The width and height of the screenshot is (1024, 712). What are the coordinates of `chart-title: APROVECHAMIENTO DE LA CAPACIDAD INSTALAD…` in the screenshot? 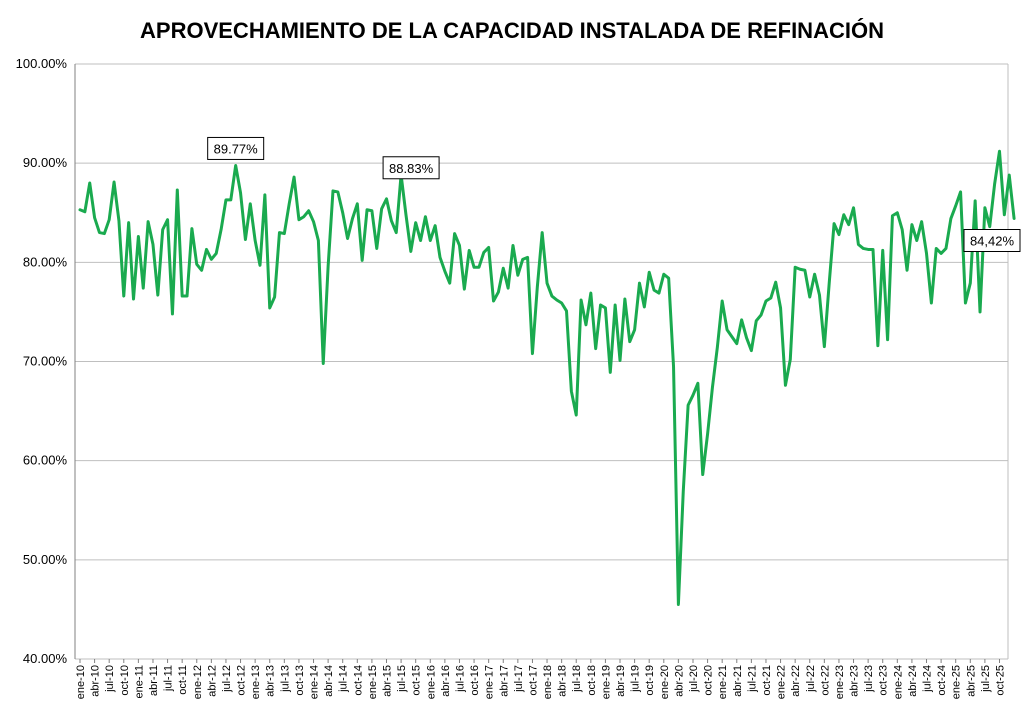 It's located at (512, 30).